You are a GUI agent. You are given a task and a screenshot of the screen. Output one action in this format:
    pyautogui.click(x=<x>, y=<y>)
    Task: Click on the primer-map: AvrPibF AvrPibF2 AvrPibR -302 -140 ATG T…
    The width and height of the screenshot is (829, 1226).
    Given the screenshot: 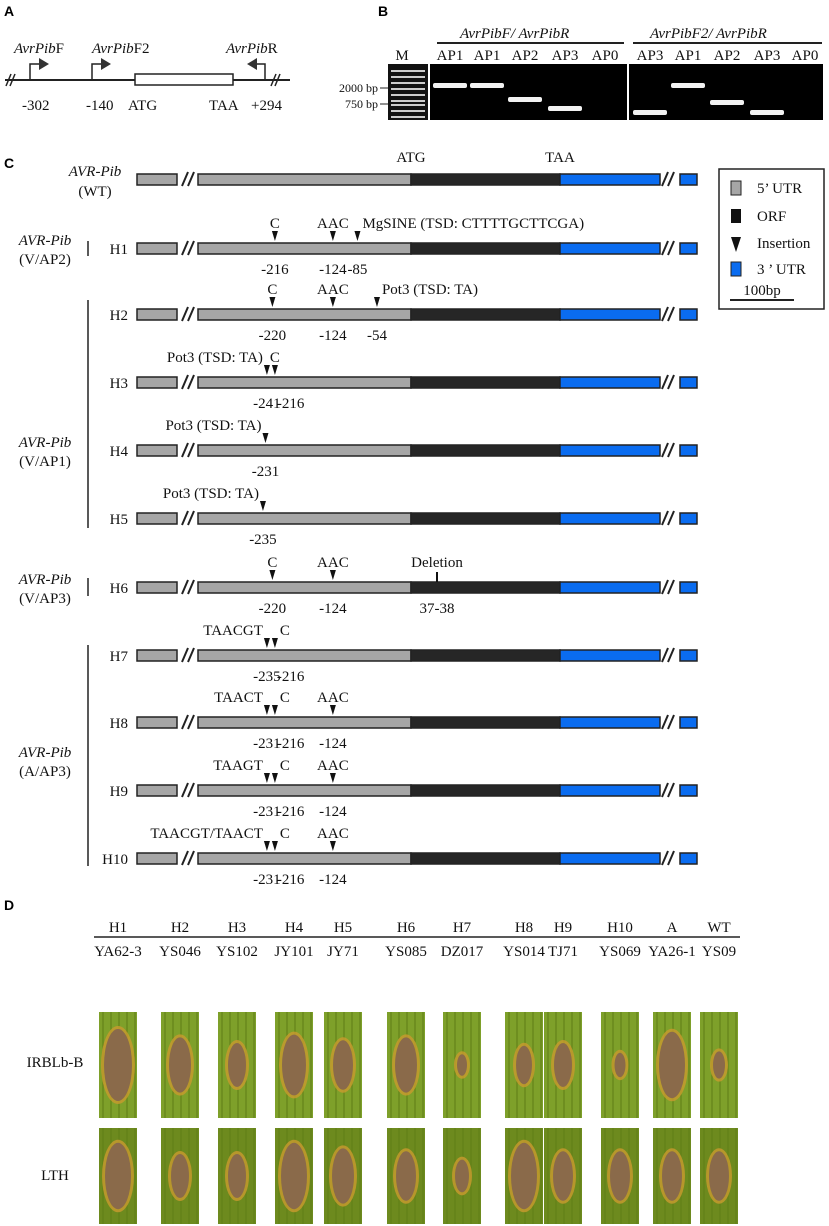 What is the action you would take?
    pyautogui.click(x=147, y=77)
    